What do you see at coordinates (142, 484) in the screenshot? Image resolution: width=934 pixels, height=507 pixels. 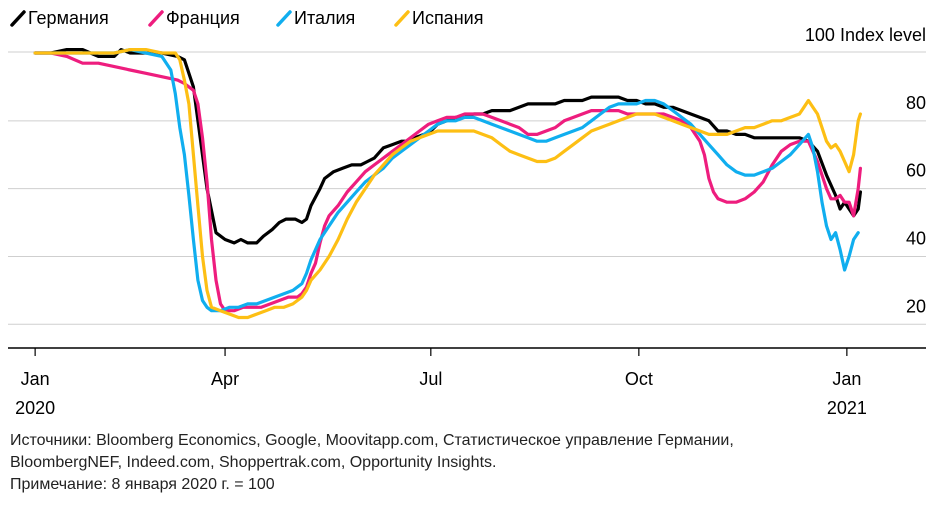 I see `chart-note: Примечание: 8 января 2020 г. = 100` at bounding box center [142, 484].